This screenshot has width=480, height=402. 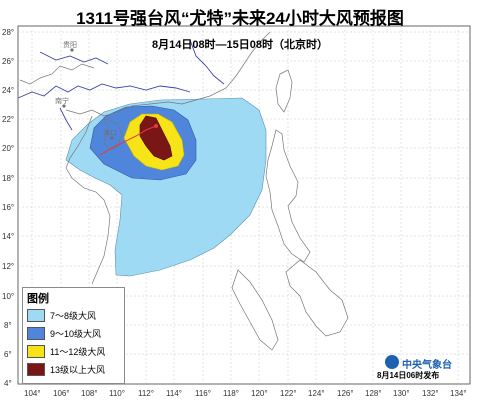 What do you see at coordinates (8, 178) in the screenshot?
I see `lat-label: 18°` at bounding box center [8, 178].